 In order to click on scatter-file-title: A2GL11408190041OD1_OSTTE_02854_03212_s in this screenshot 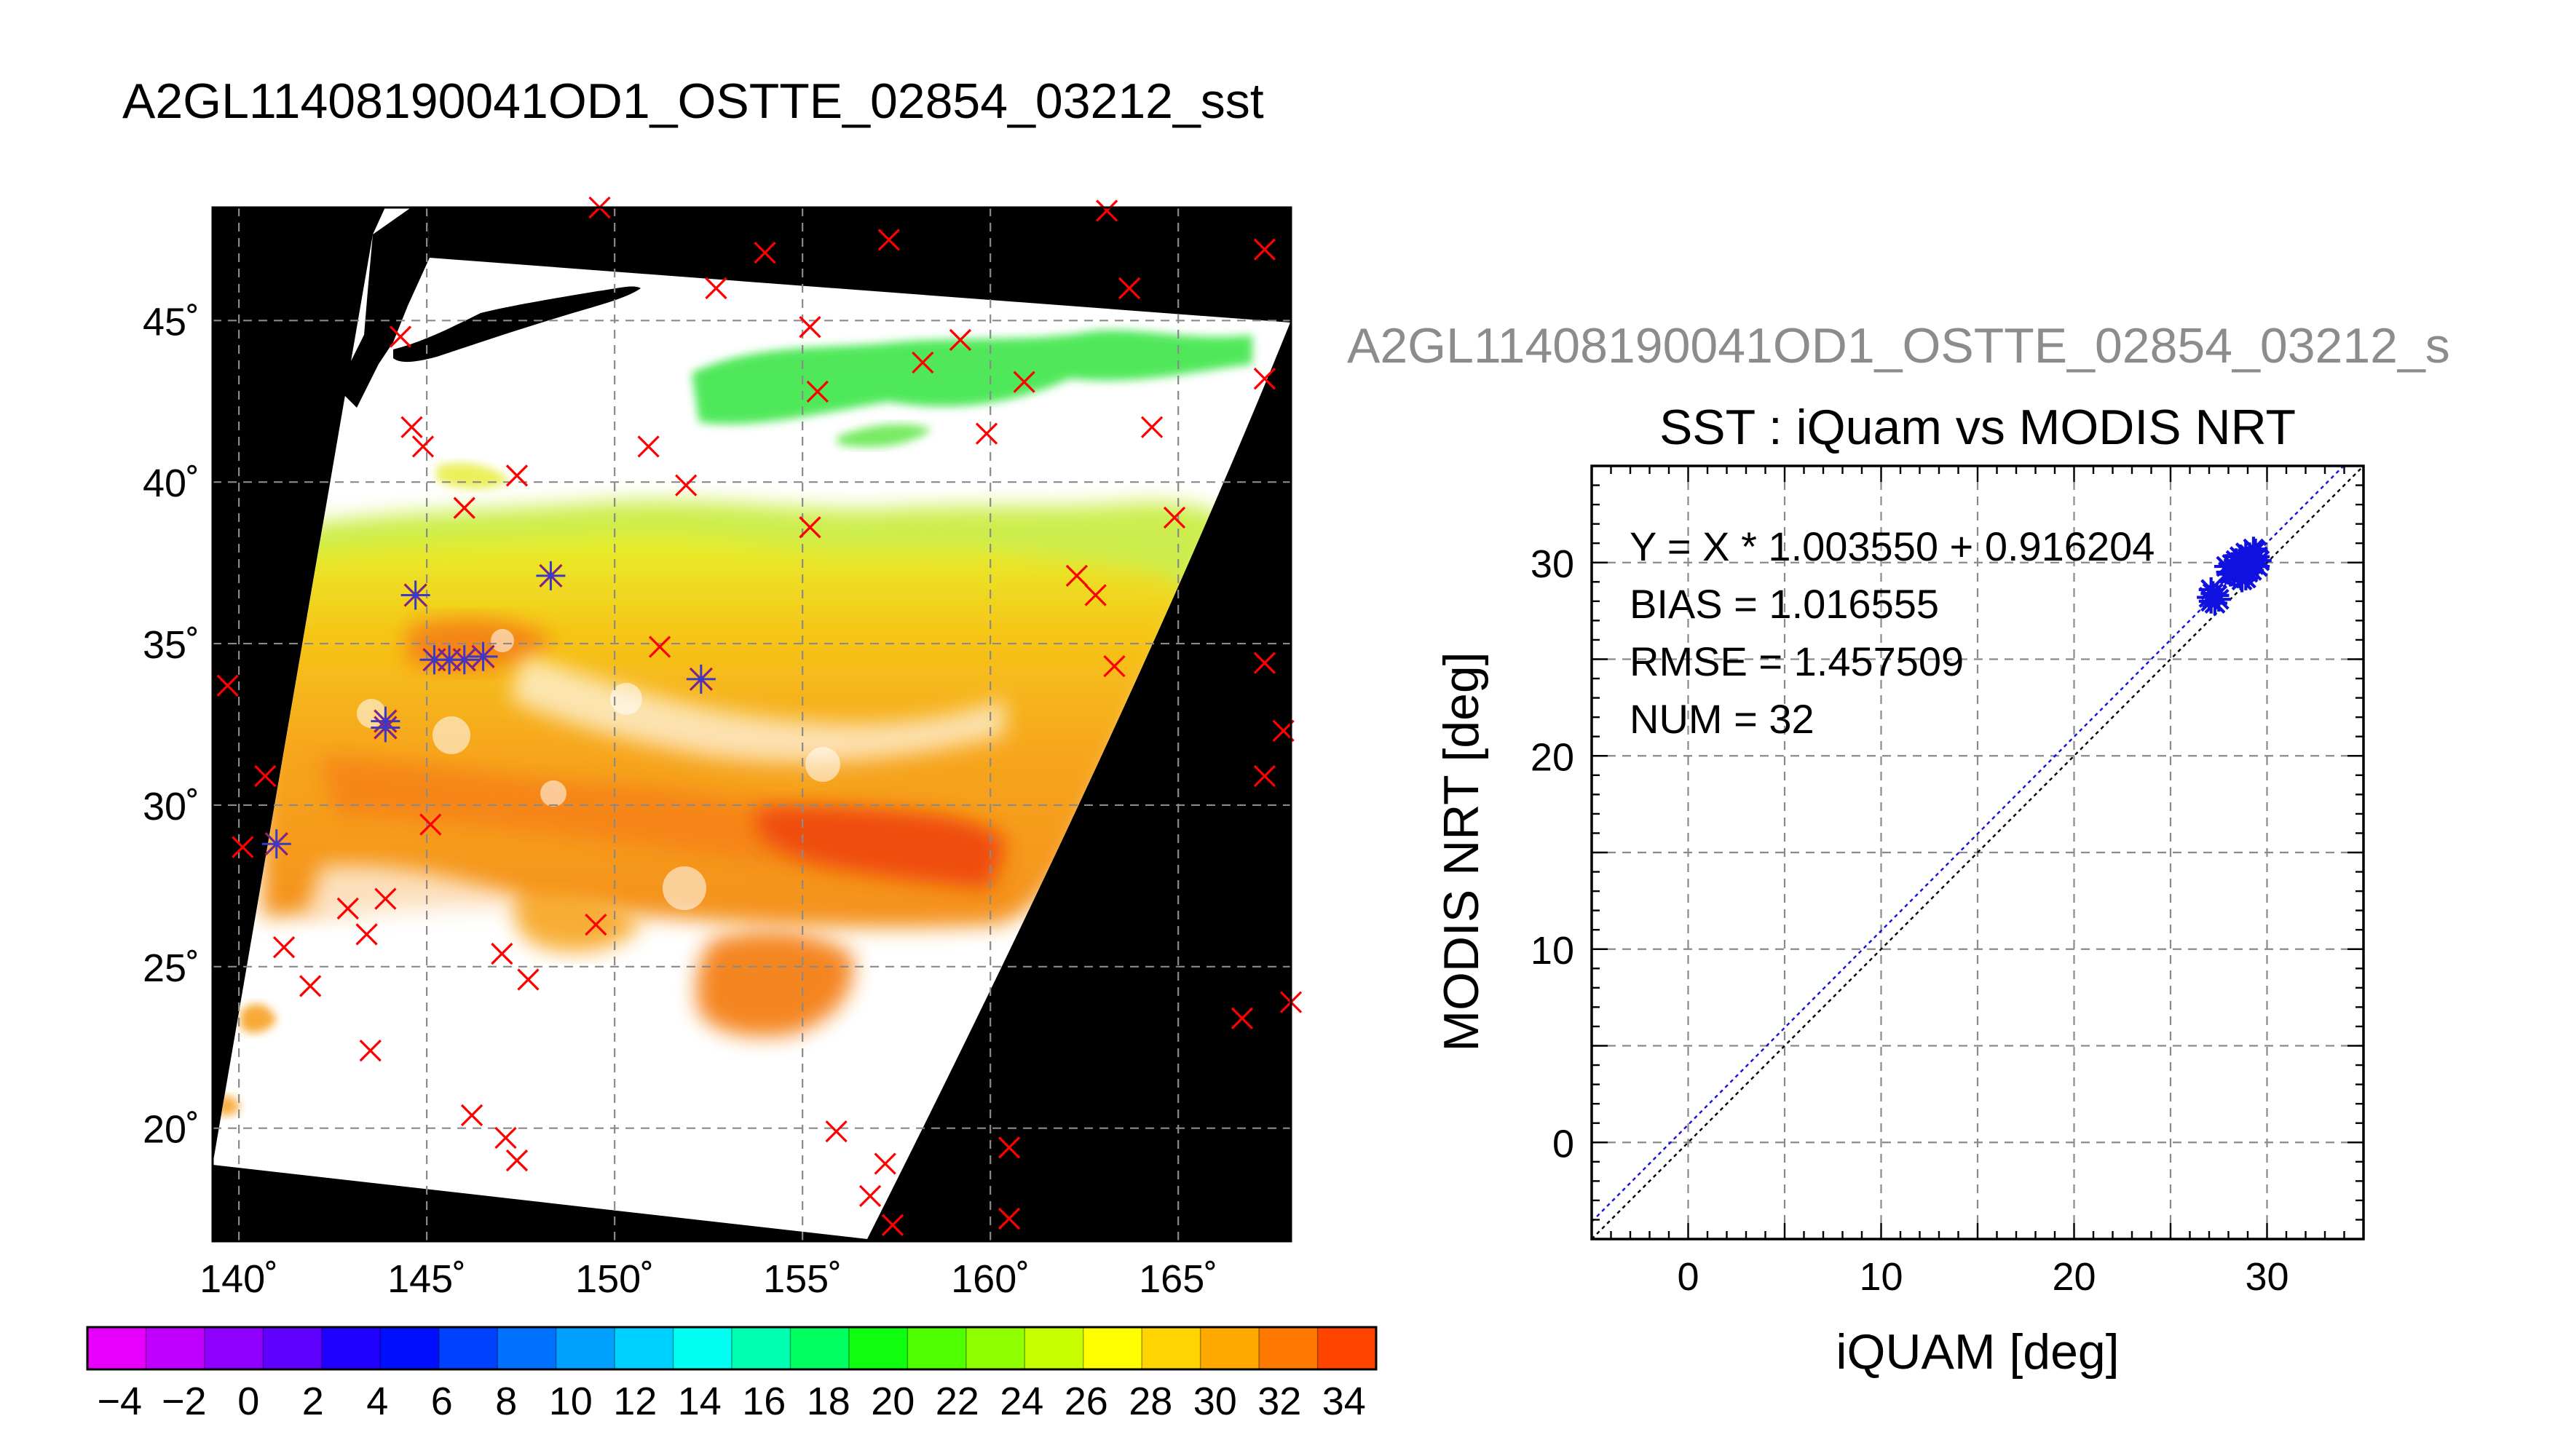, I will do `click(1898, 345)`.